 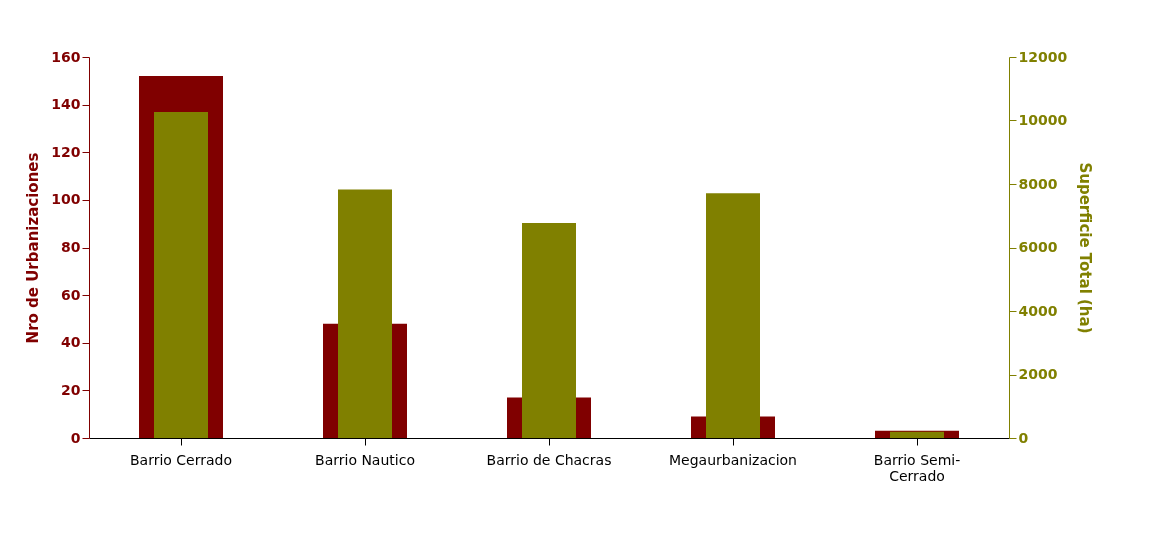 I want to click on y-tick-label: 100, so click(x=66, y=199).